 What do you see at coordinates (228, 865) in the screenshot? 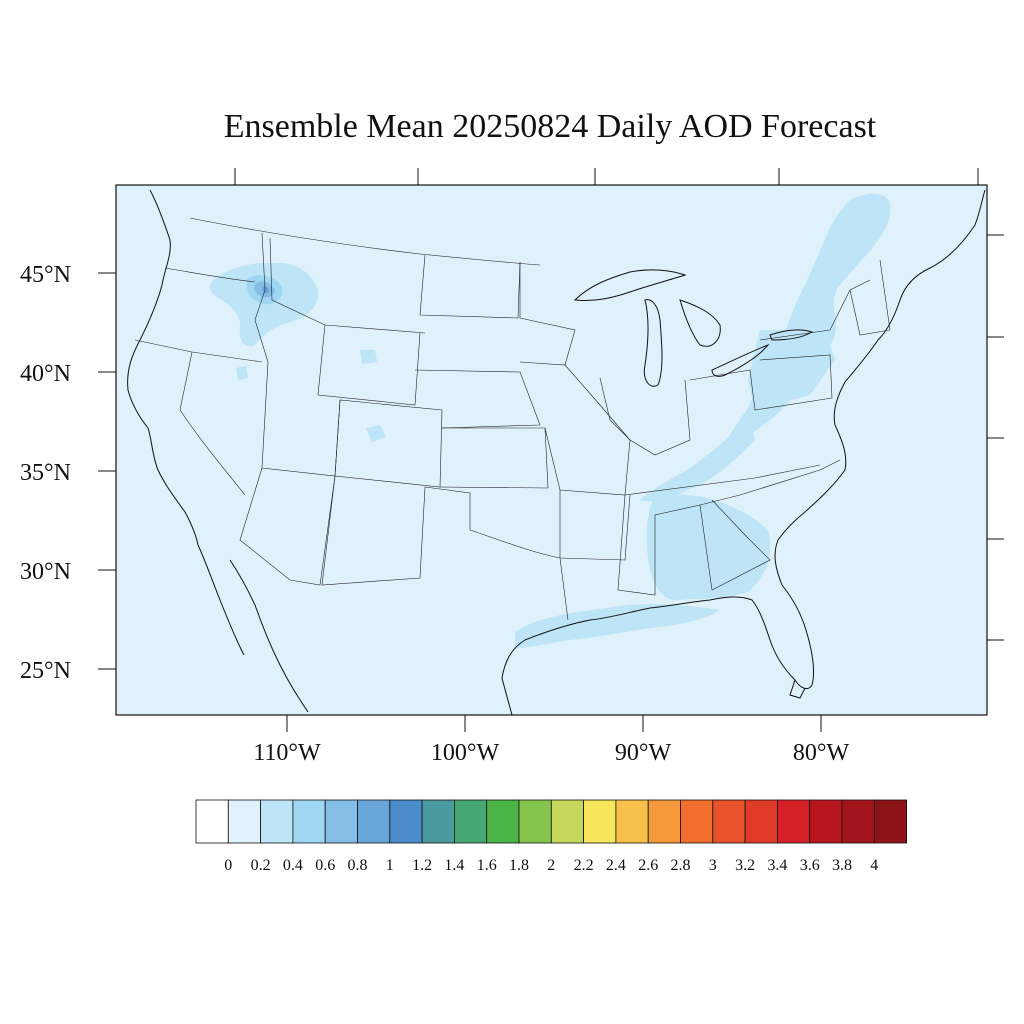
I see `colorbar-label: 0` at bounding box center [228, 865].